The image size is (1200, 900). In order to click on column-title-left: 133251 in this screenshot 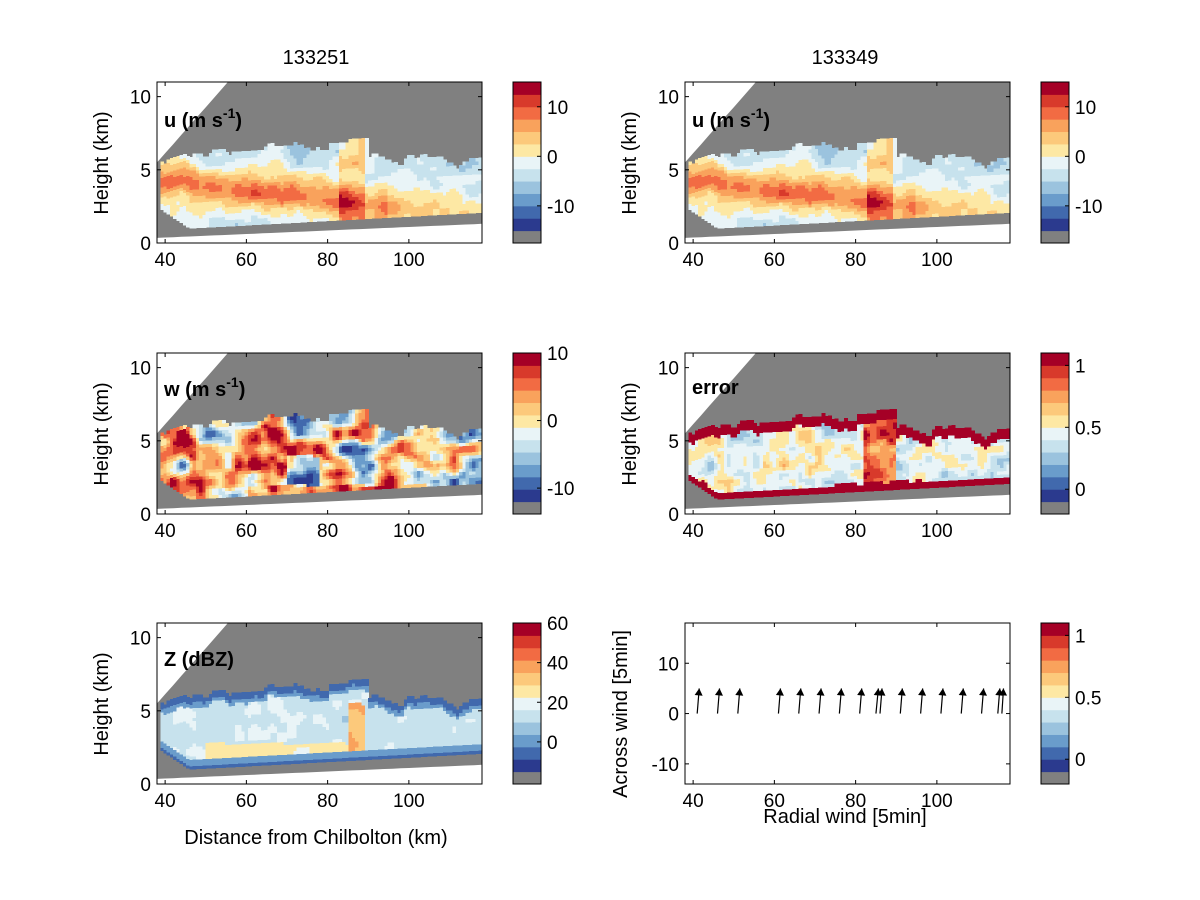, I will do `click(316, 58)`.